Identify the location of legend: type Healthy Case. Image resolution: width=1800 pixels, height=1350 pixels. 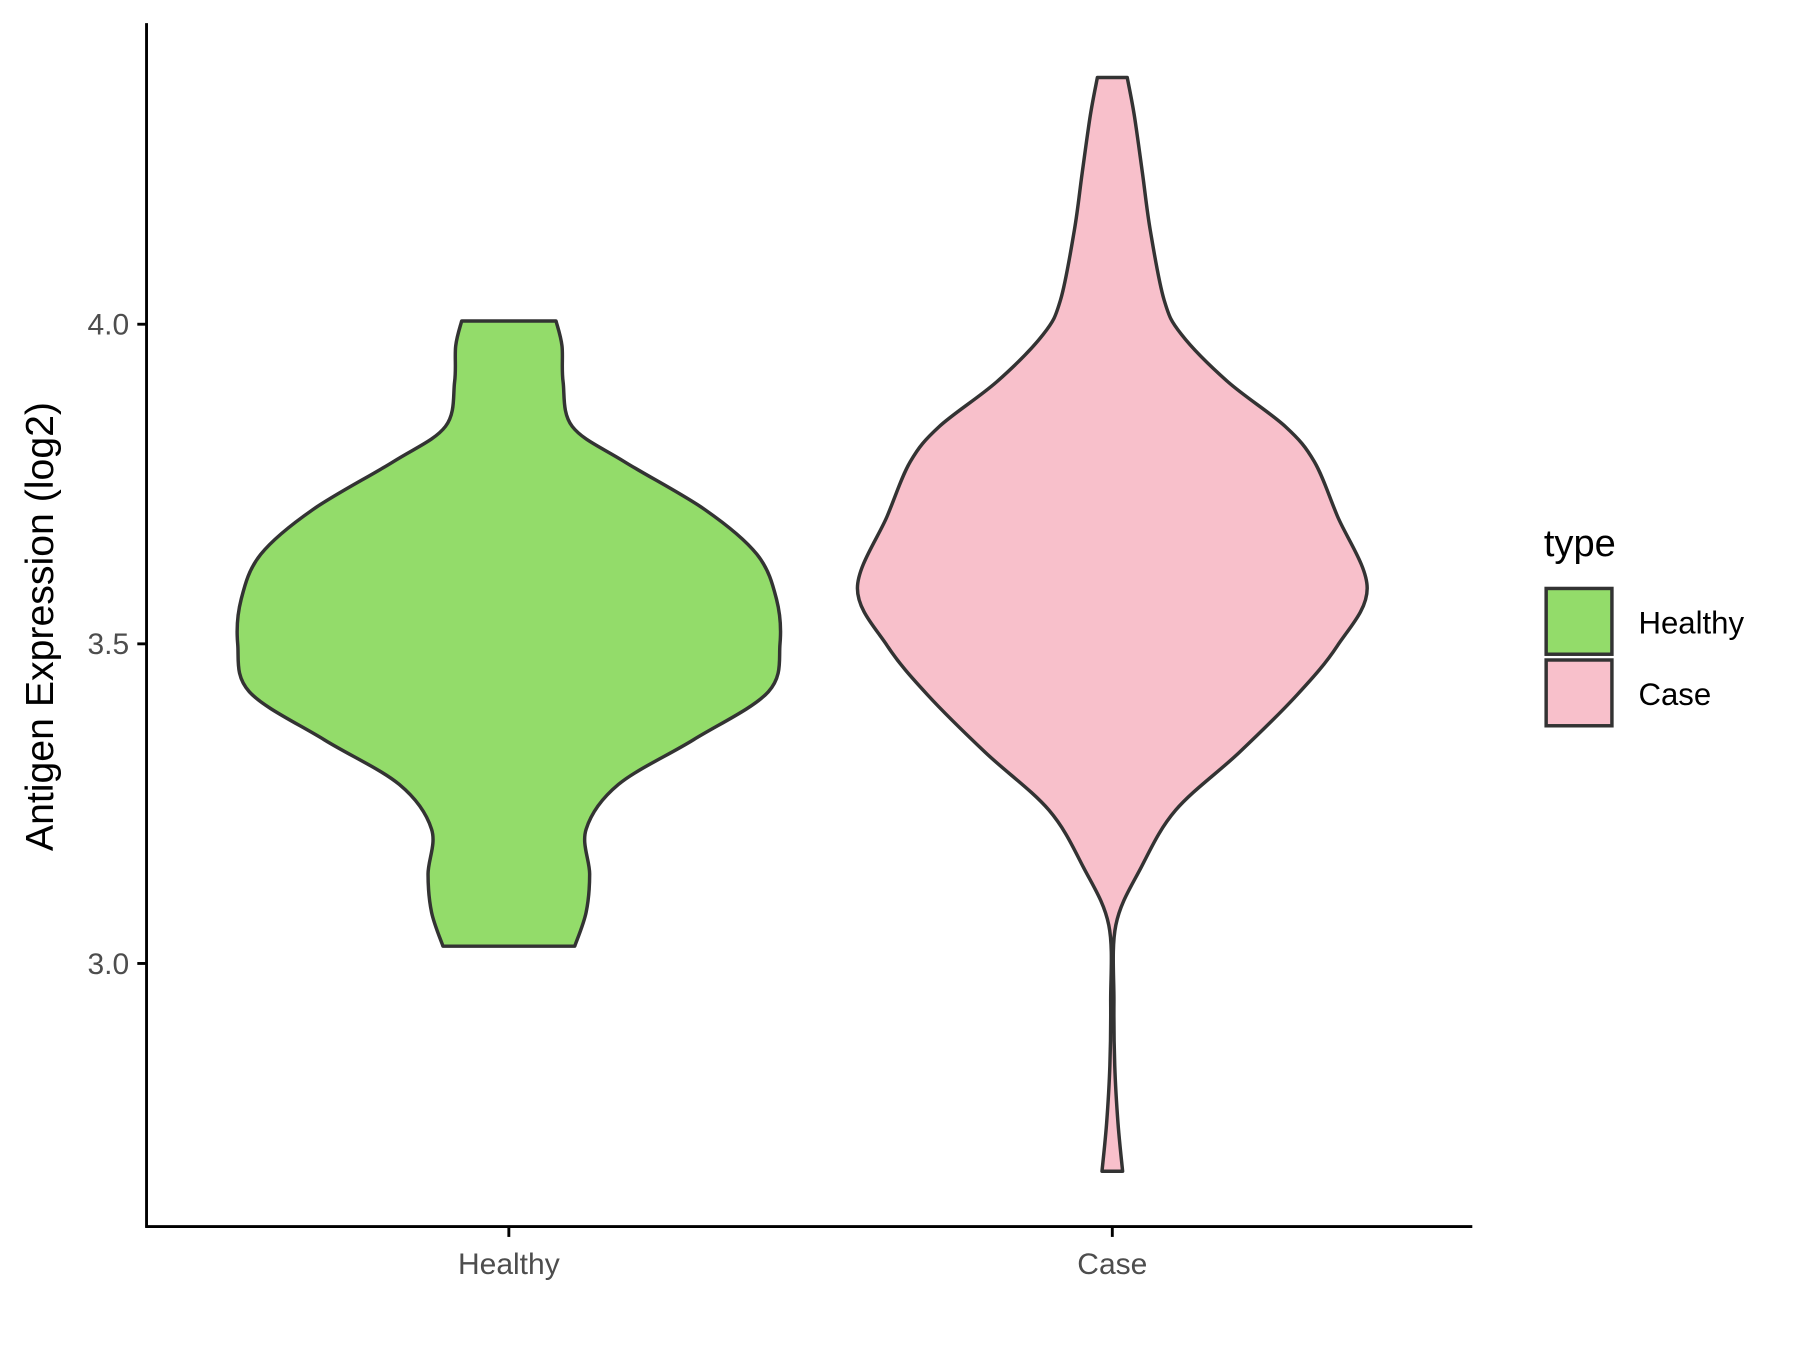
(1644, 625).